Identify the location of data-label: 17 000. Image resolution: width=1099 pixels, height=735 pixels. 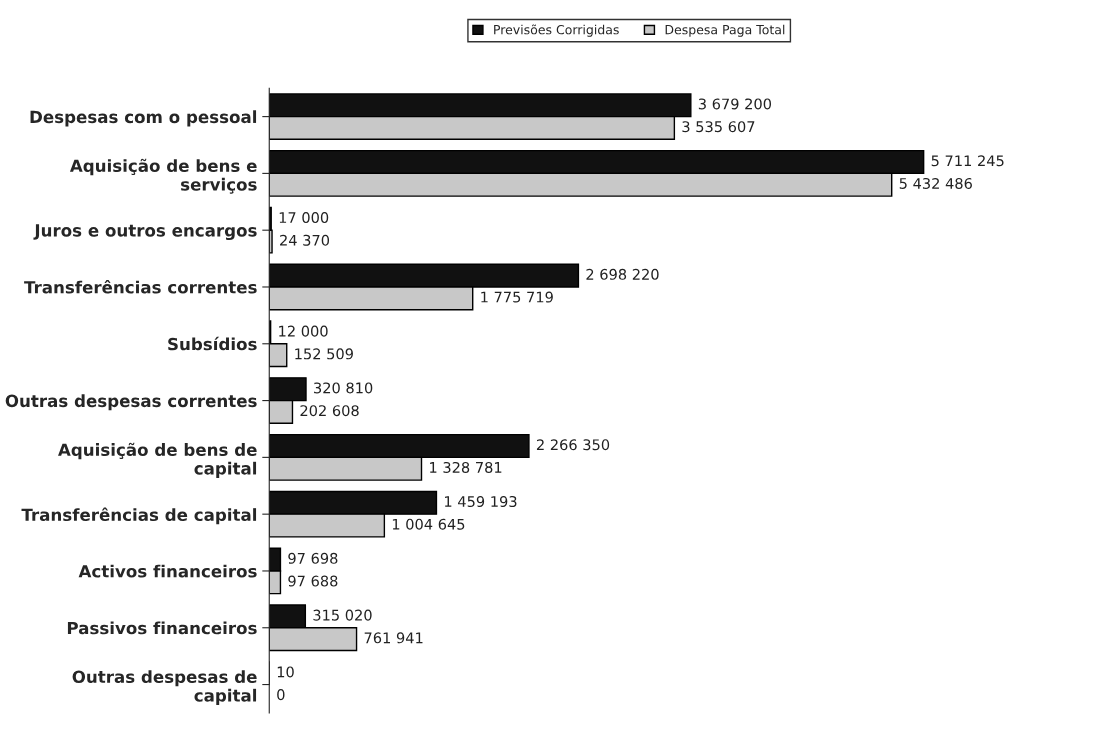
(304, 218).